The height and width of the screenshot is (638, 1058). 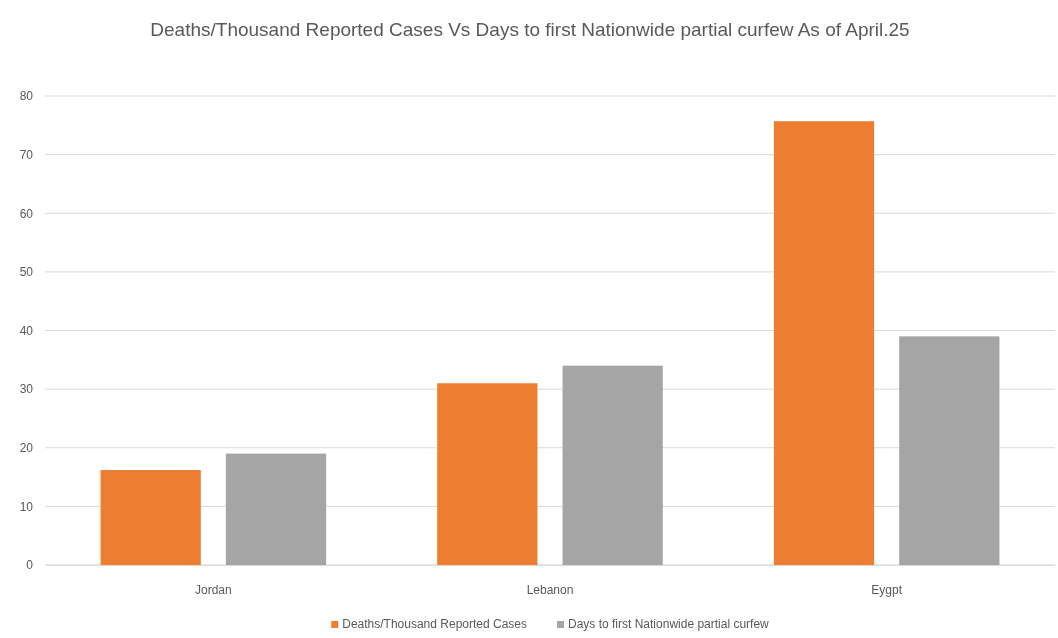 What do you see at coordinates (26, 272) in the screenshot?
I see `y-tick-label: 50` at bounding box center [26, 272].